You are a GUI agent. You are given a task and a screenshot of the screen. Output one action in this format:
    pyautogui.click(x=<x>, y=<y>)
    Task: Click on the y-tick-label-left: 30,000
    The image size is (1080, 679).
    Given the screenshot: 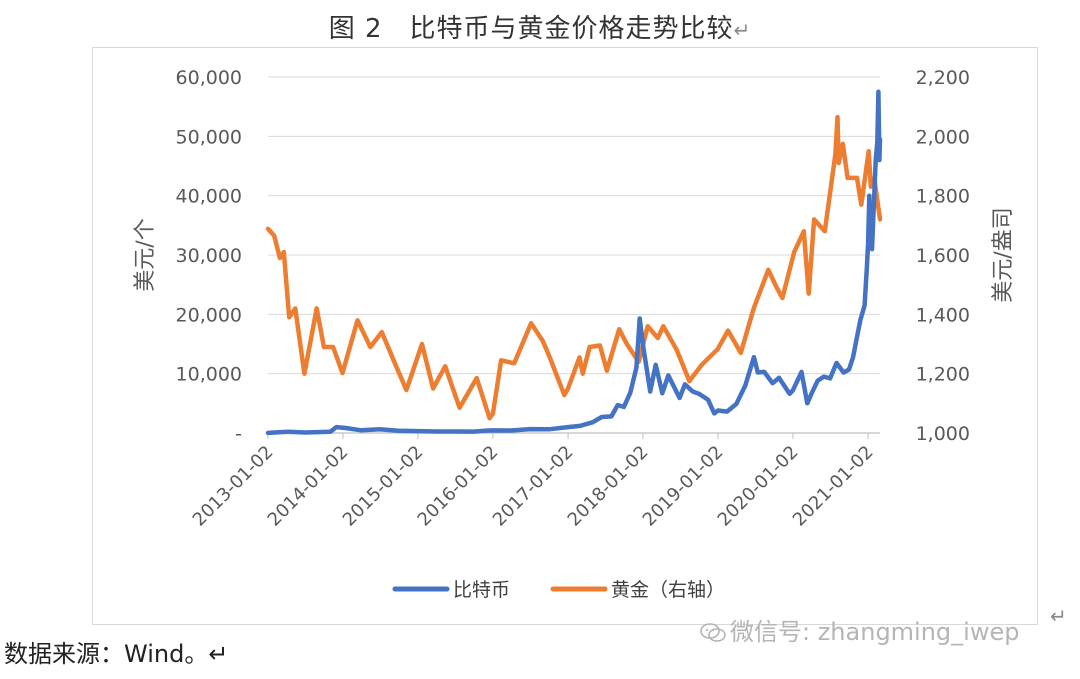 What is the action you would take?
    pyautogui.click(x=209, y=256)
    